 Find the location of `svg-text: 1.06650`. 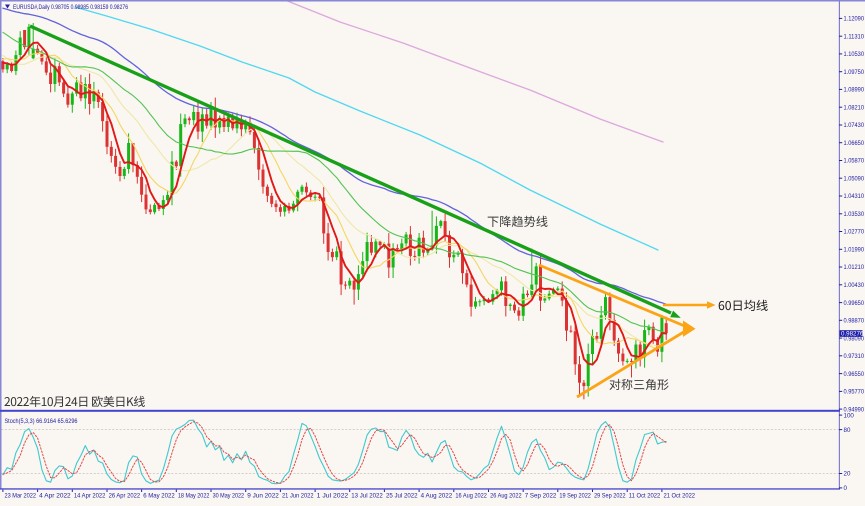

svg-text: 1.06650 is located at coordinates (854, 143).